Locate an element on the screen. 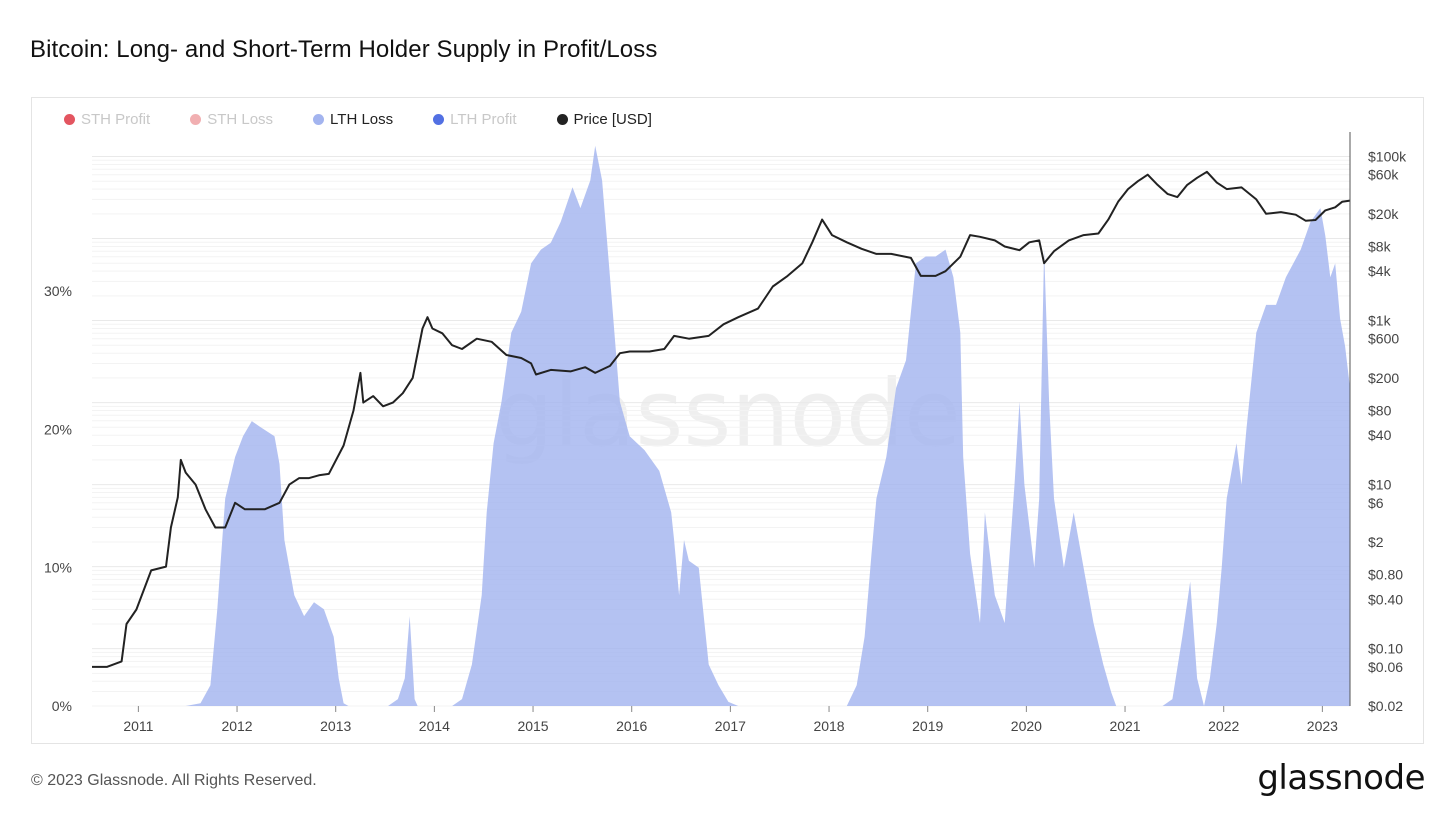 The image size is (1456, 819). legend-item-sth-profit: STH Profit is located at coordinates (107, 119).